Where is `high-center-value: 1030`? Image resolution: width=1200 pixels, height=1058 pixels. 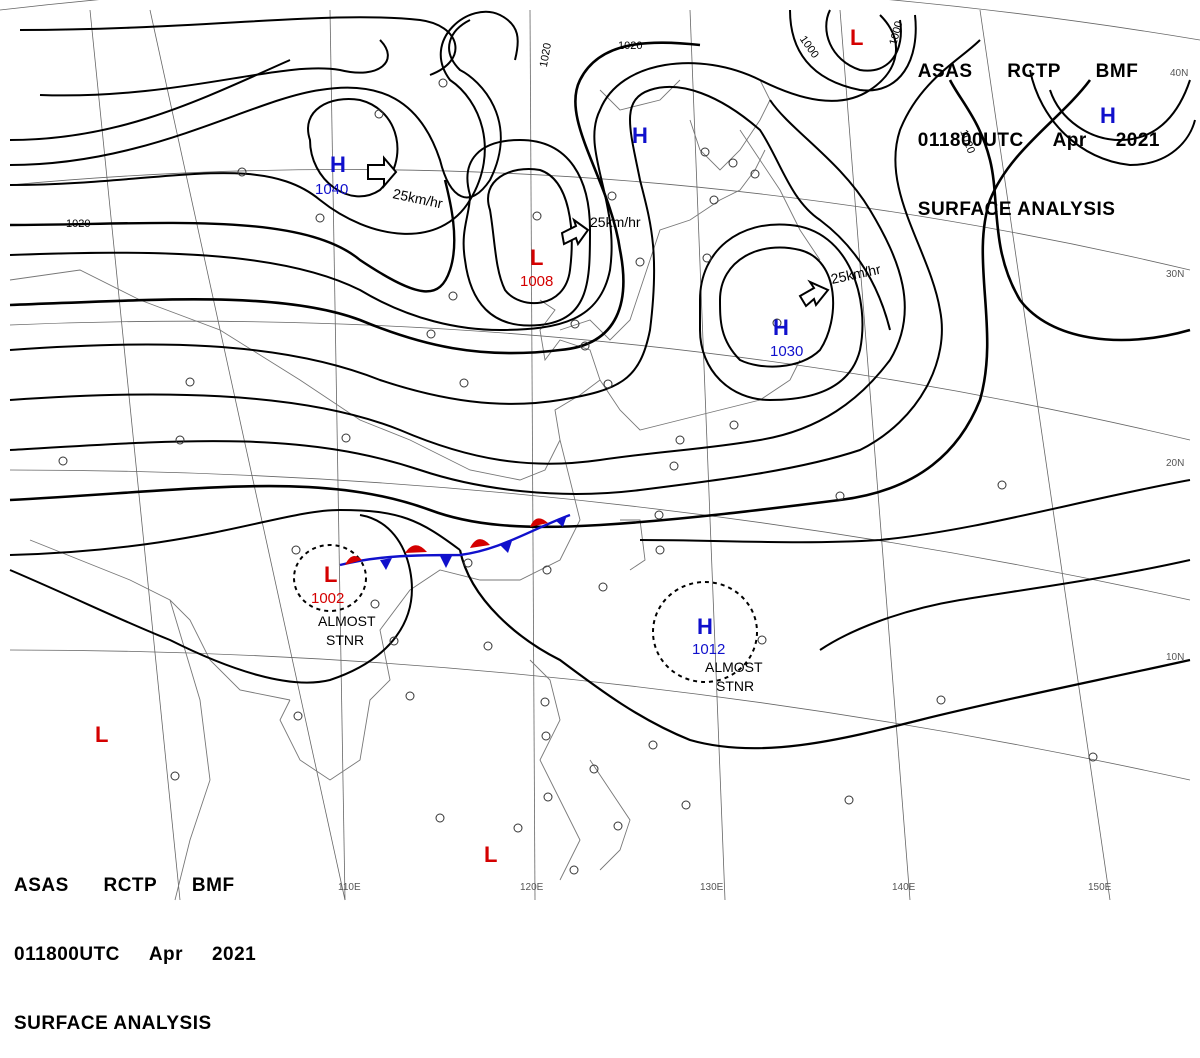
high-center-value: 1030 is located at coordinates (786, 351).